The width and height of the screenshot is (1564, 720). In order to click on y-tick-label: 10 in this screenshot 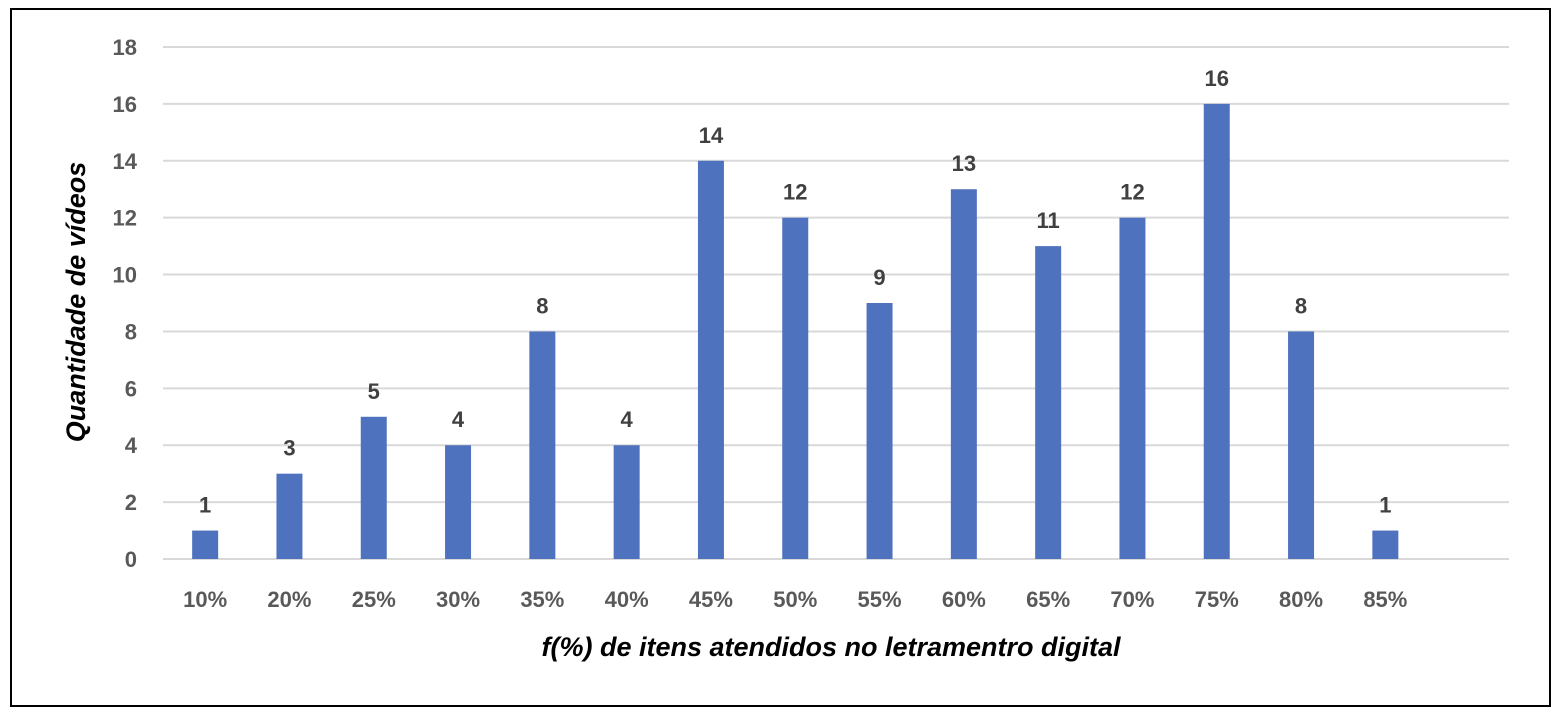, I will do `click(125, 275)`.